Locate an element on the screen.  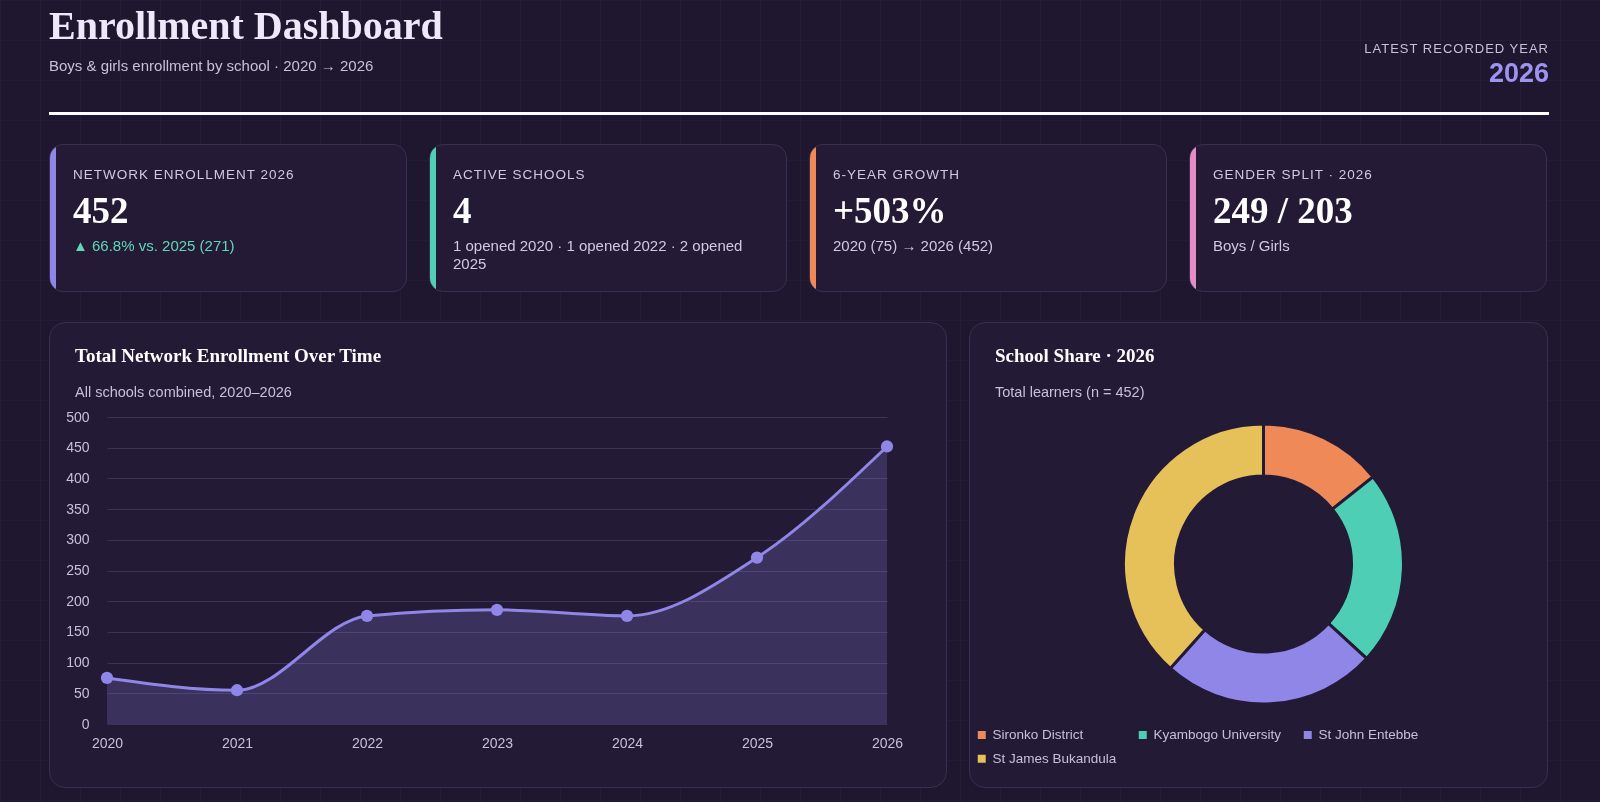
text: 6-YEAR GROWTH is located at coordinates (897, 174).